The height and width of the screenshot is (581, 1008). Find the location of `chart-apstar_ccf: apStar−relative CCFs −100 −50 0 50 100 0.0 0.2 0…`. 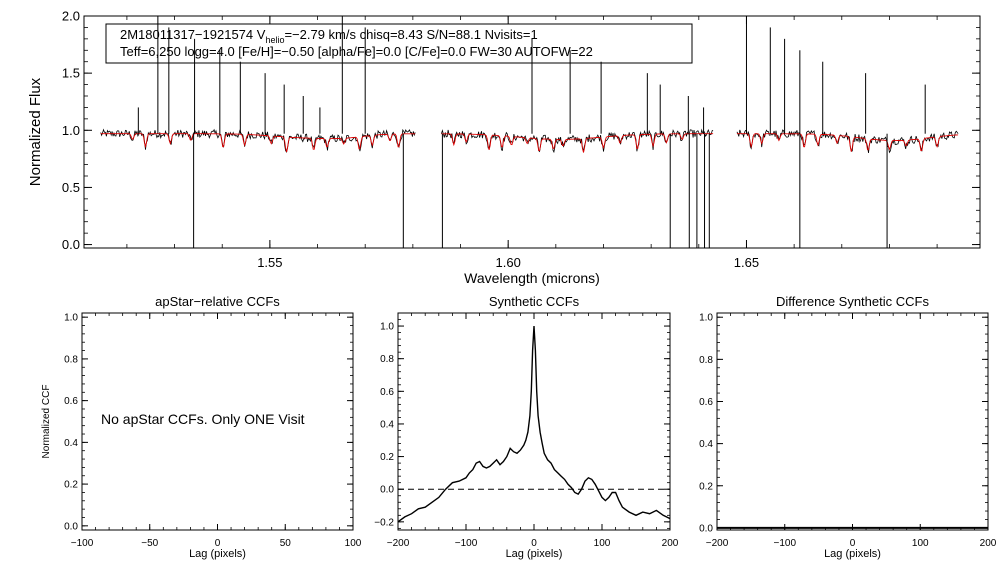

chart-apstar_ccf: apStar−relative CCFs −100 −50 0 50 100 0.0 0.2 0… is located at coordinates (201, 427).